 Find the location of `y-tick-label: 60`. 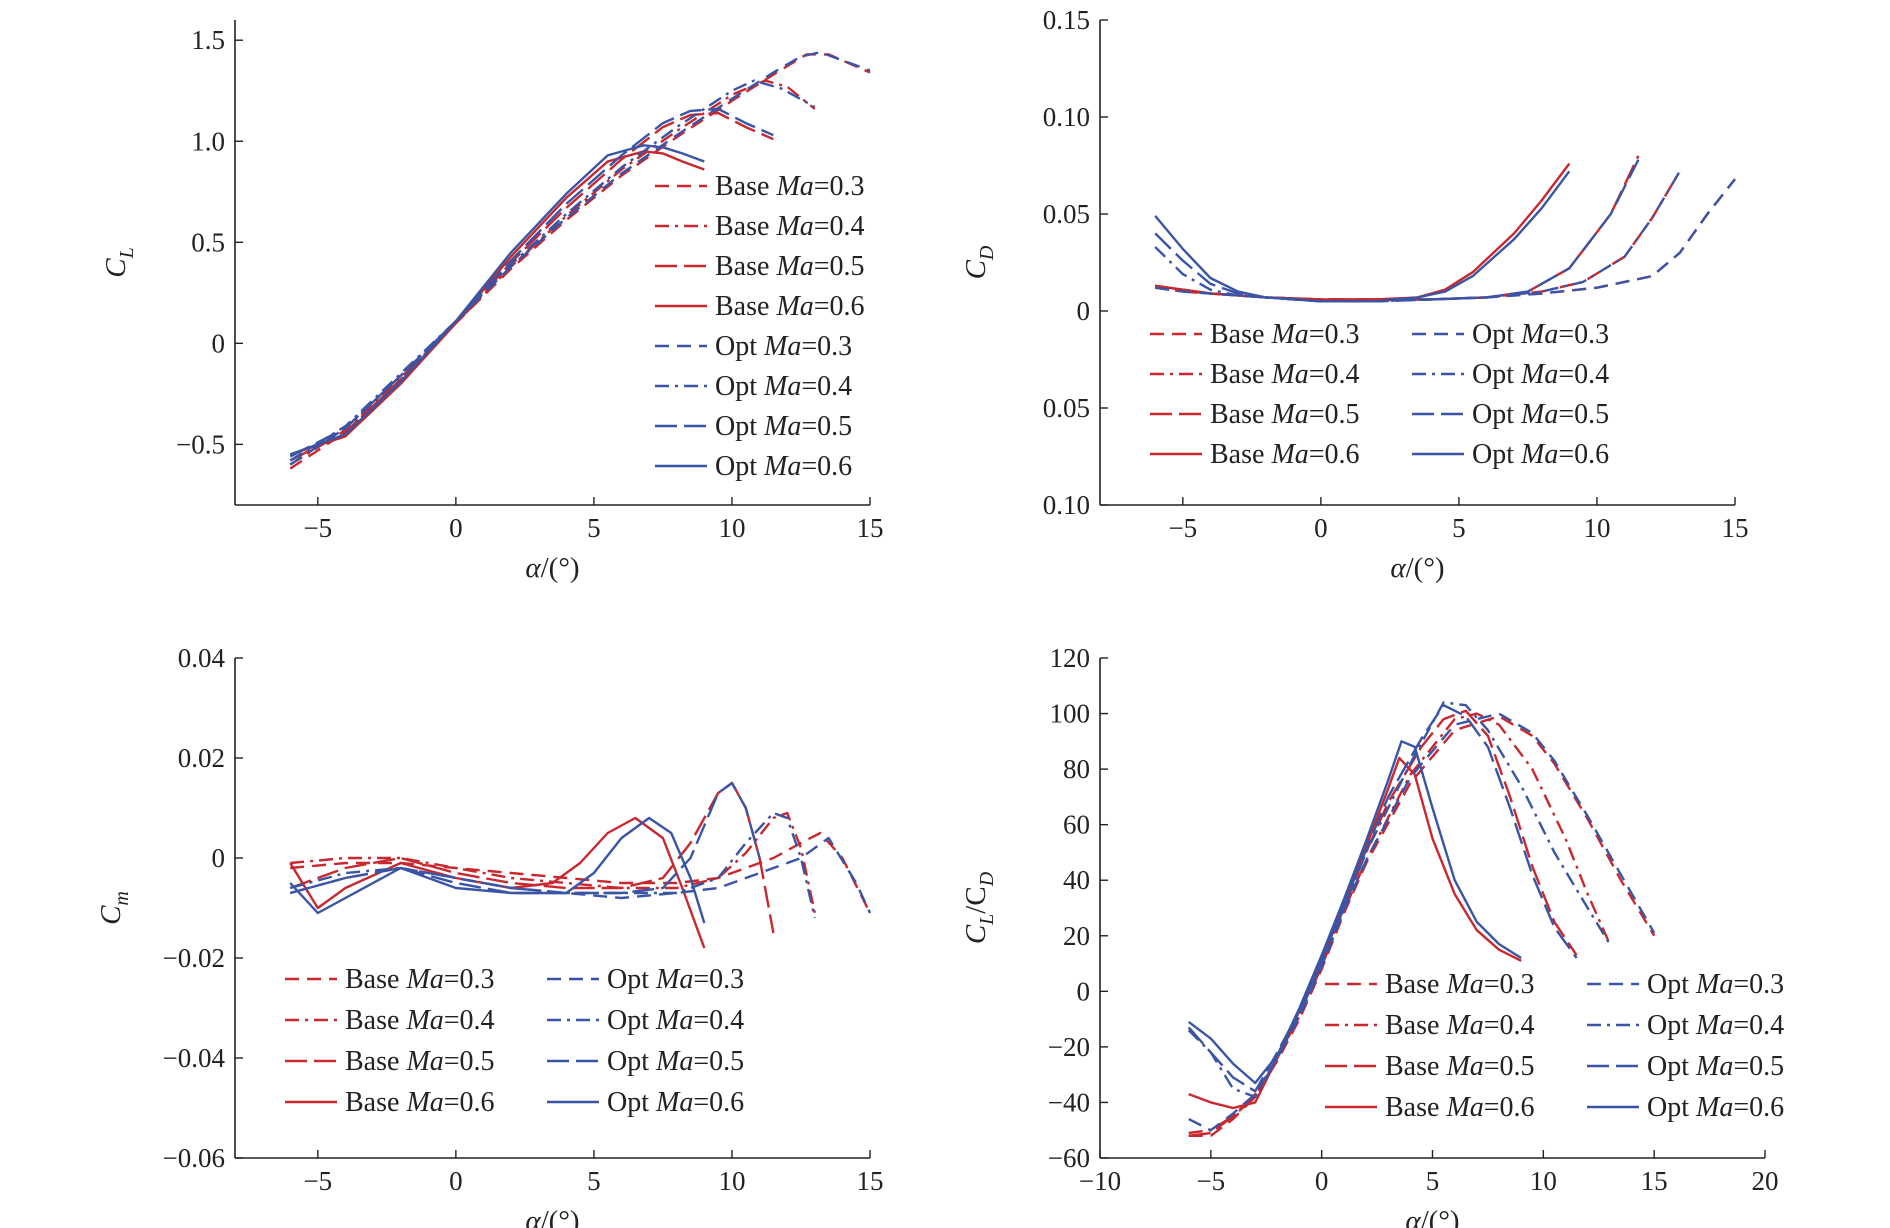

y-tick-label: 60 is located at coordinates (1076, 825).